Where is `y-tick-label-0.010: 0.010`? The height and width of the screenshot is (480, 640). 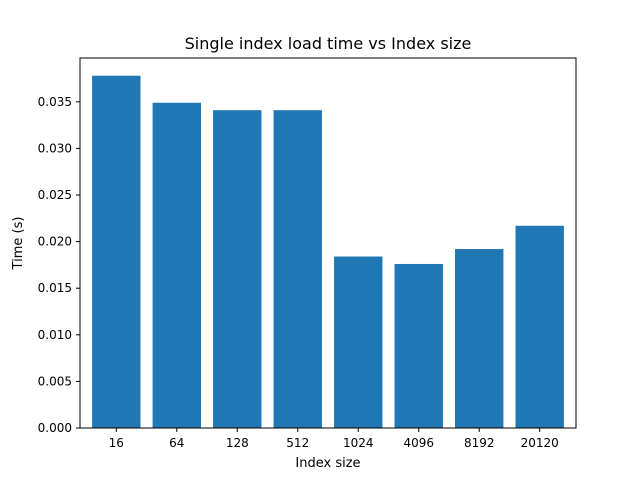 y-tick-label-0.010: 0.010 is located at coordinates (55, 335).